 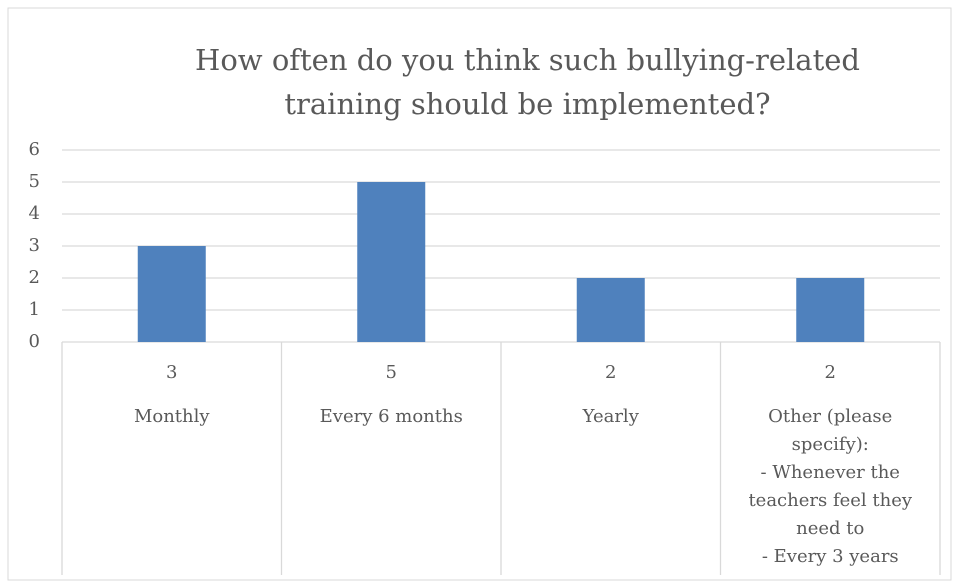 I want to click on y-tick-label: 0, so click(x=34, y=341).